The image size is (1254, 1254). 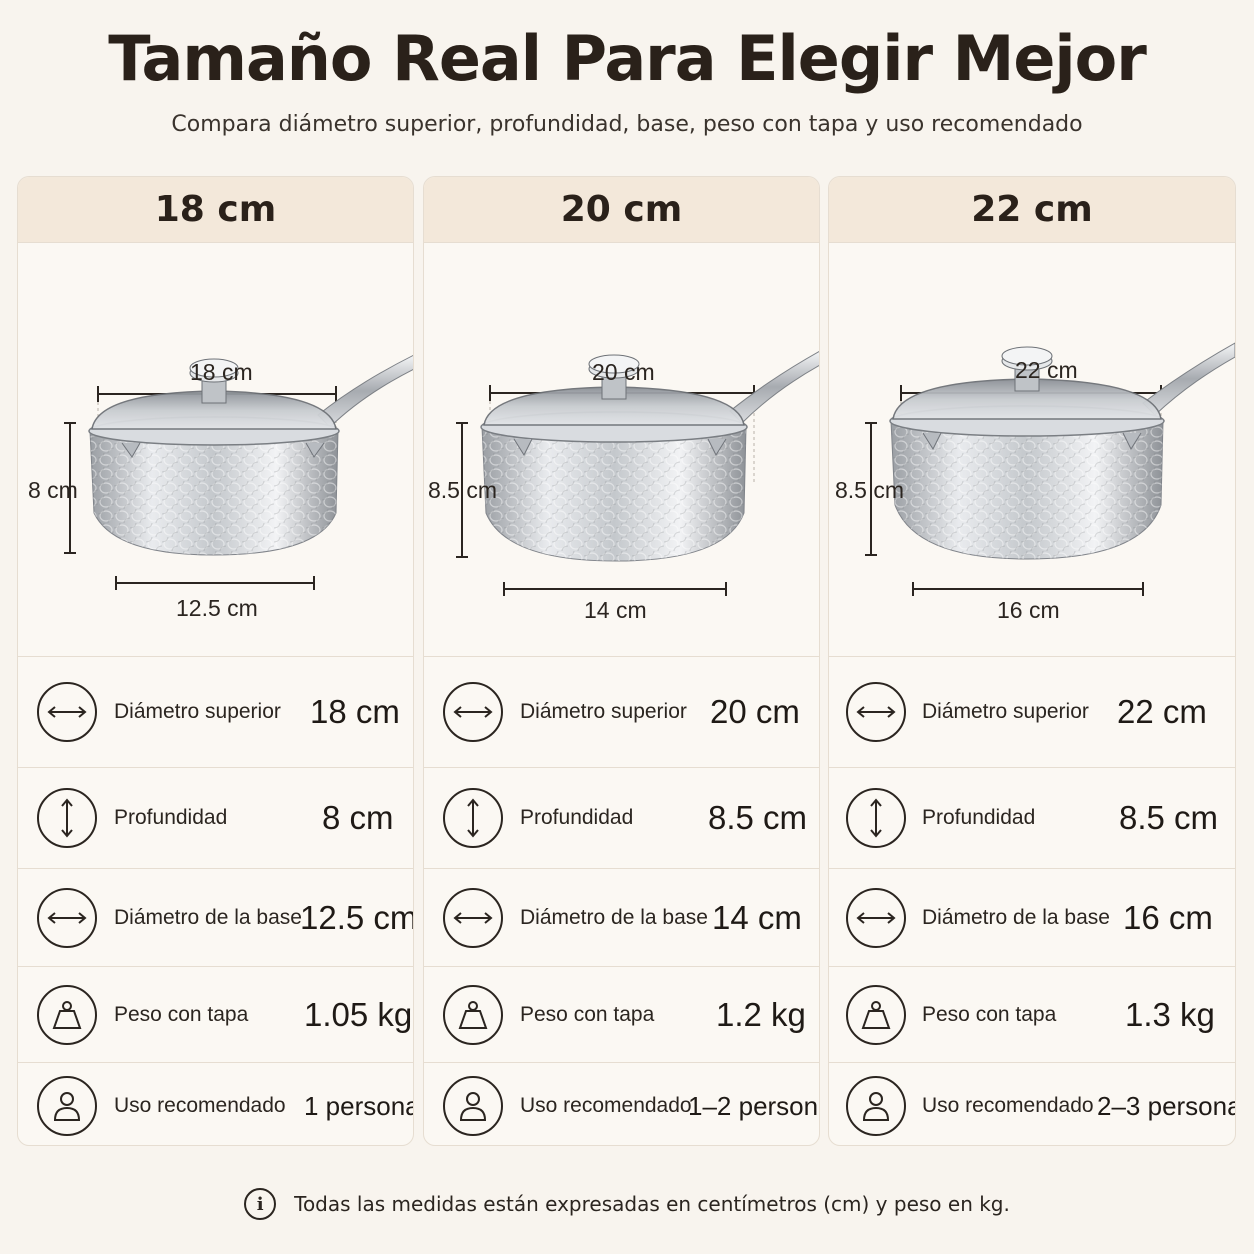 I want to click on spec-value: 1.2 kg, so click(x=761, y=1014).